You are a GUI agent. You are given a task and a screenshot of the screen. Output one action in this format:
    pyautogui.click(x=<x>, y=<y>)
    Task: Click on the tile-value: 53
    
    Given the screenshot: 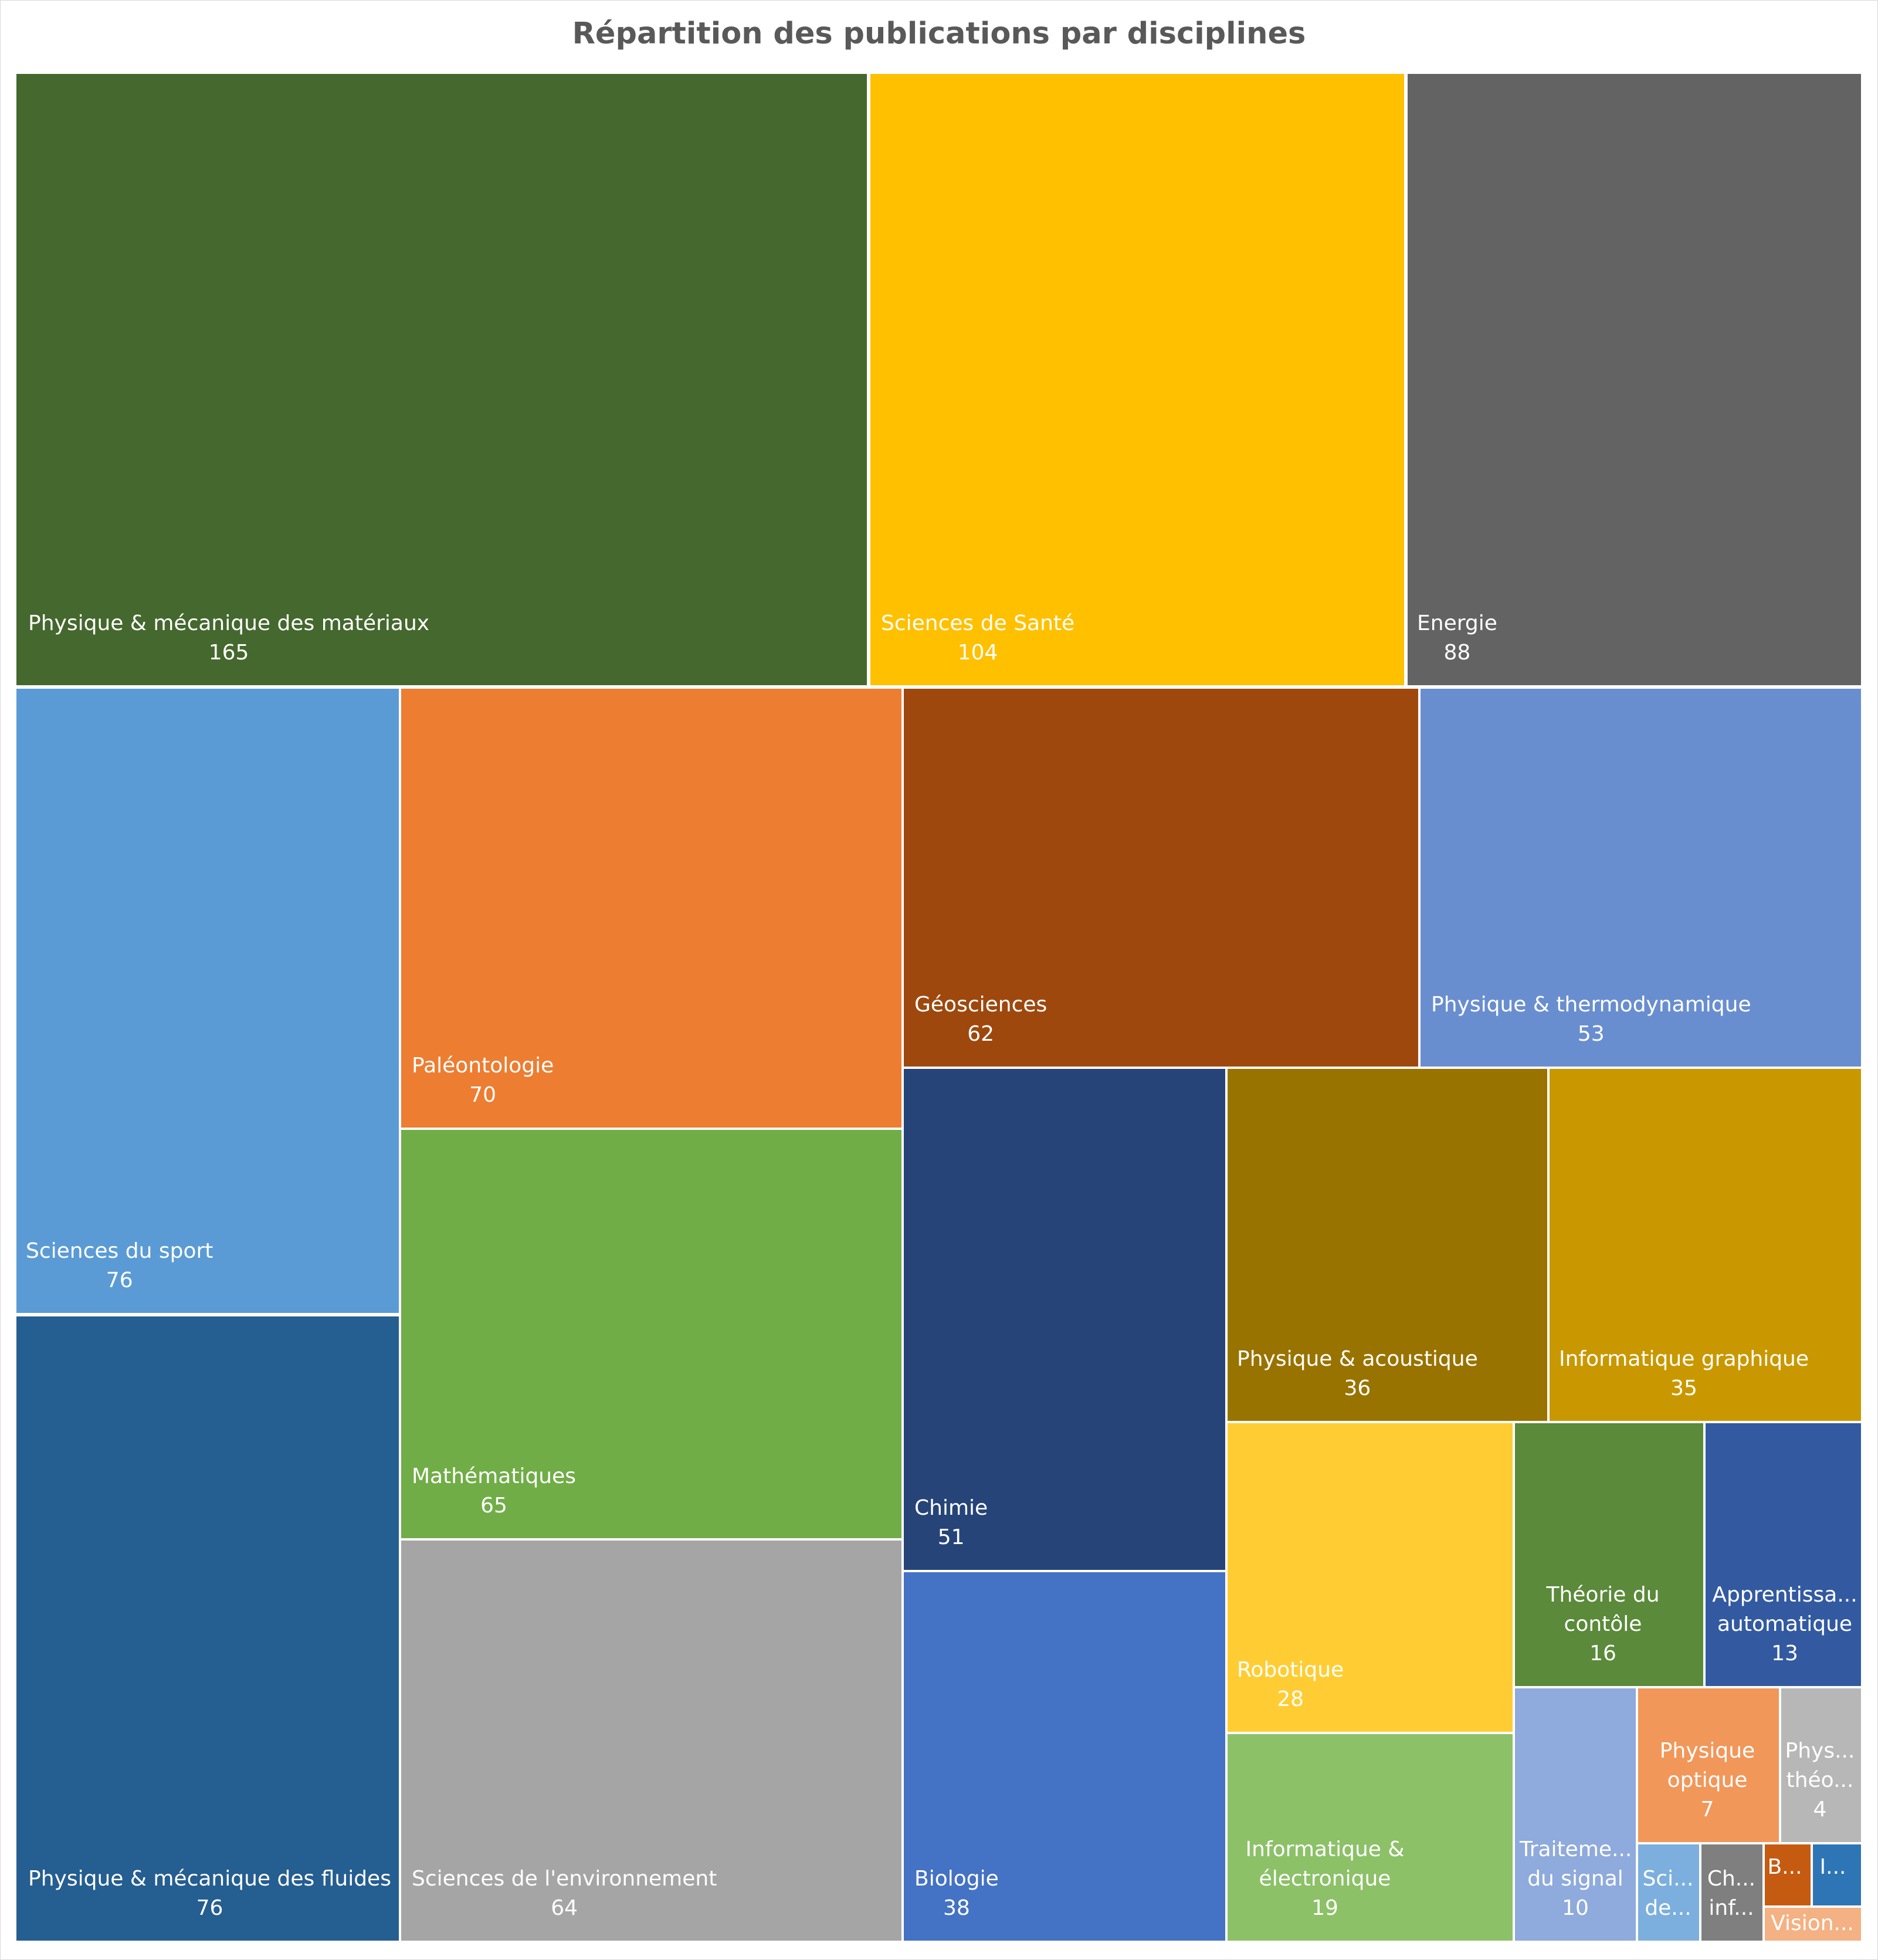 What is the action you would take?
    pyautogui.click(x=1591, y=1034)
    